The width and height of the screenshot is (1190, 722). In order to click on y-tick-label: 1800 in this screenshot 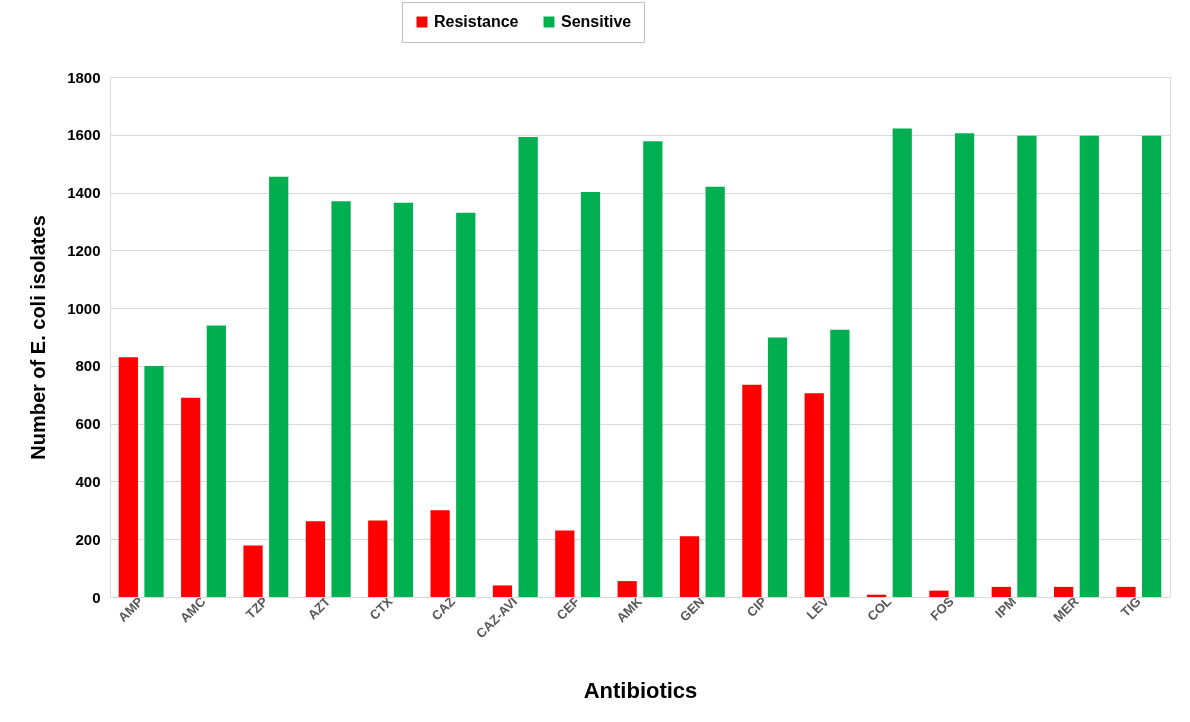, I will do `click(84, 77)`.